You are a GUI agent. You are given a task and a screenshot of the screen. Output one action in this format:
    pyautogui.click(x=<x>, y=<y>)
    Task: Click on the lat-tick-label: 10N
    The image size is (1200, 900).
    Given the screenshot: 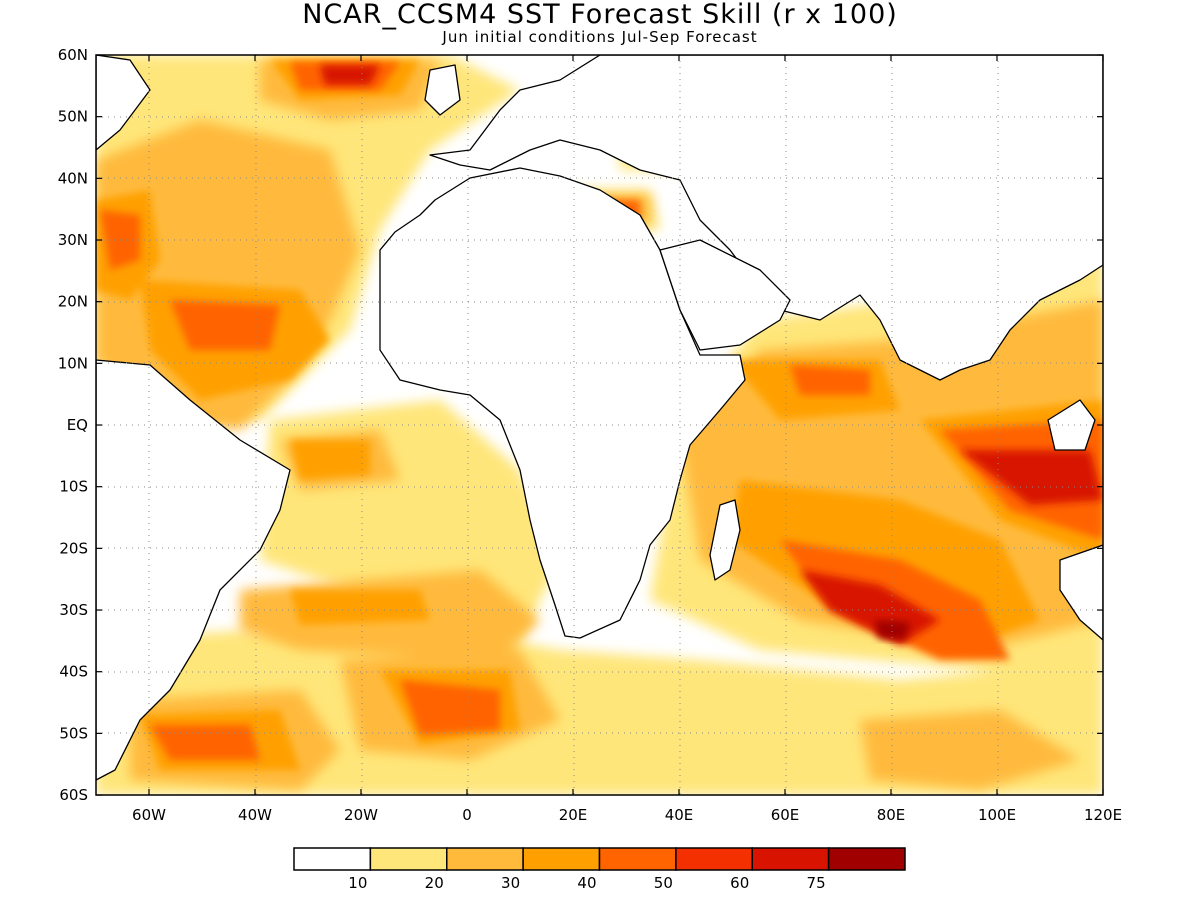 What is the action you would take?
    pyautogui.click(x=73, y=363)
    